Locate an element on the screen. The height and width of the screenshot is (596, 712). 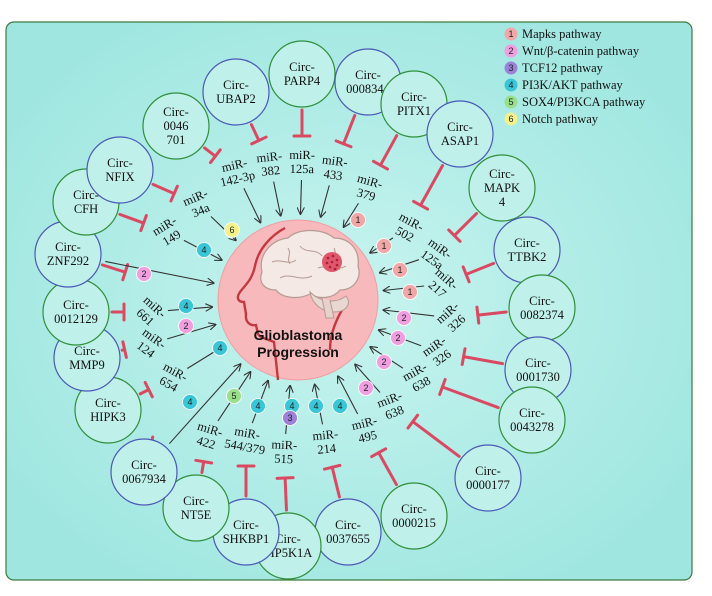
mirna-node: miR-379 1 is located at coordinates (367, 199).